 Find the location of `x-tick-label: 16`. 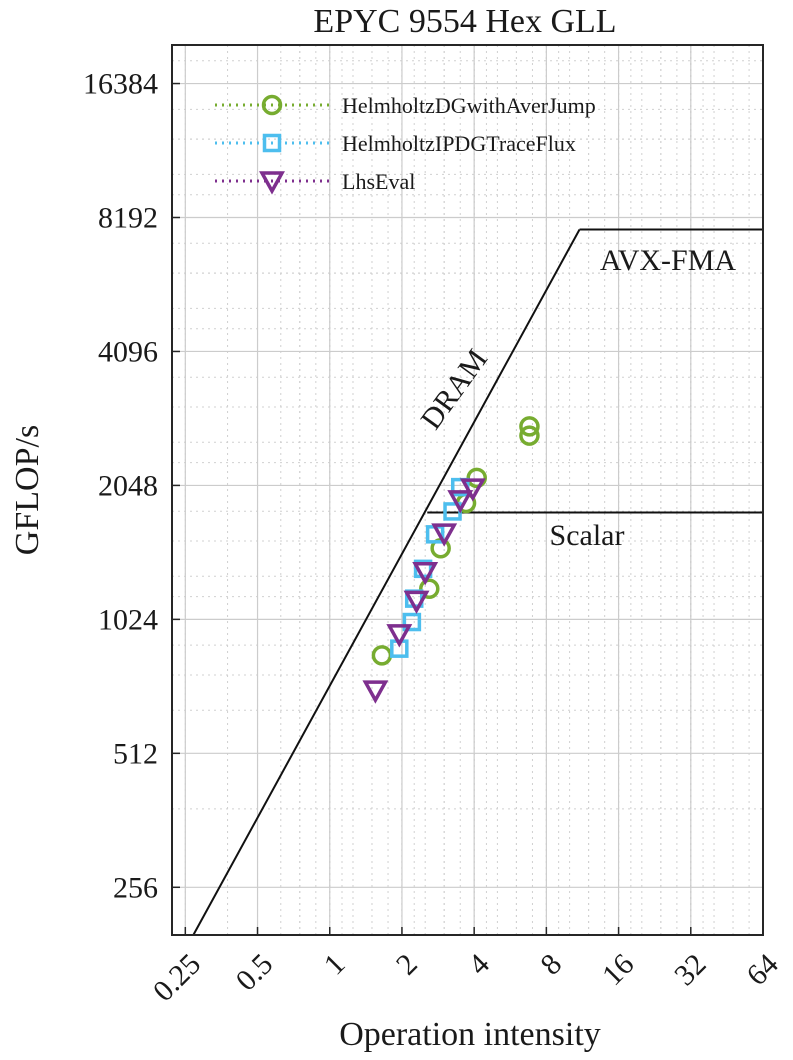

x-tick-label: 16 is located at coordinates (618, 969).